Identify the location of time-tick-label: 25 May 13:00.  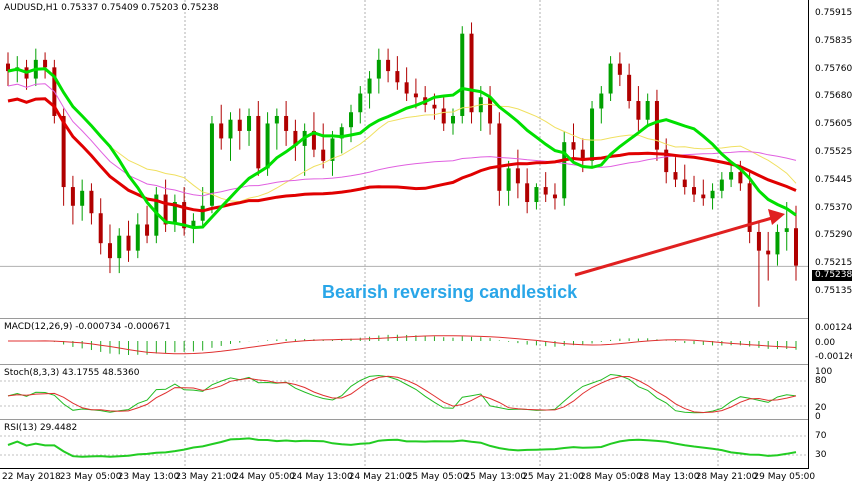
(495, 477).